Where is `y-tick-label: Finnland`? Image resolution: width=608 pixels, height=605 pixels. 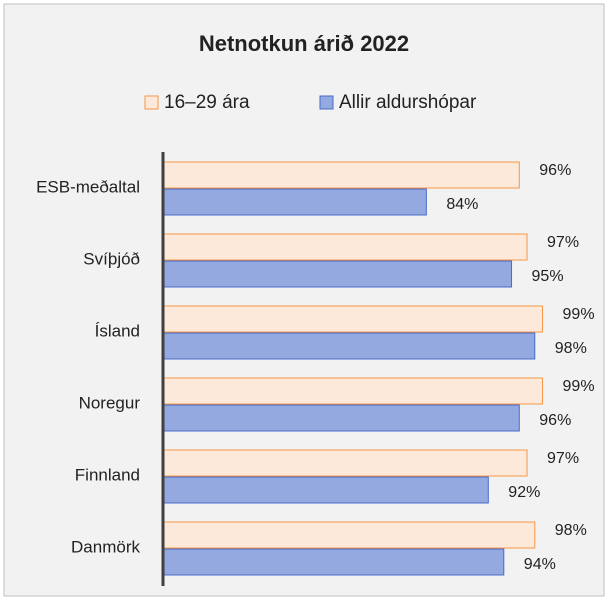
y-tick-label: Finnland is located at coordinates (107, 474).